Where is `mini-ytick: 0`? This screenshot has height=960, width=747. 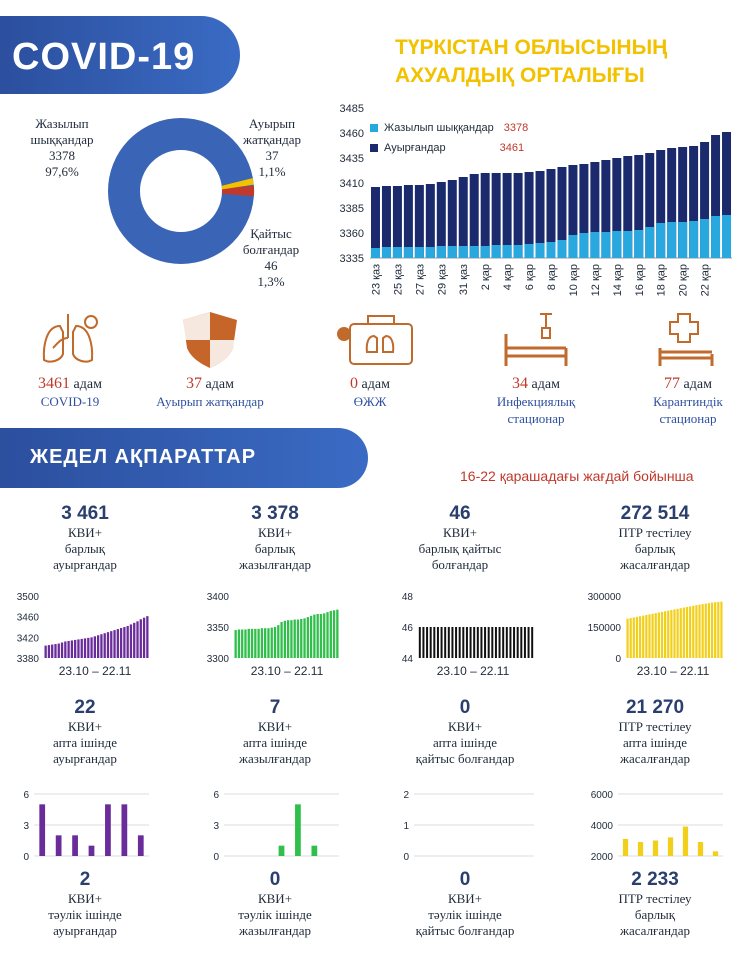
mini-ytick: 0 is located at coordinates (26, 857).